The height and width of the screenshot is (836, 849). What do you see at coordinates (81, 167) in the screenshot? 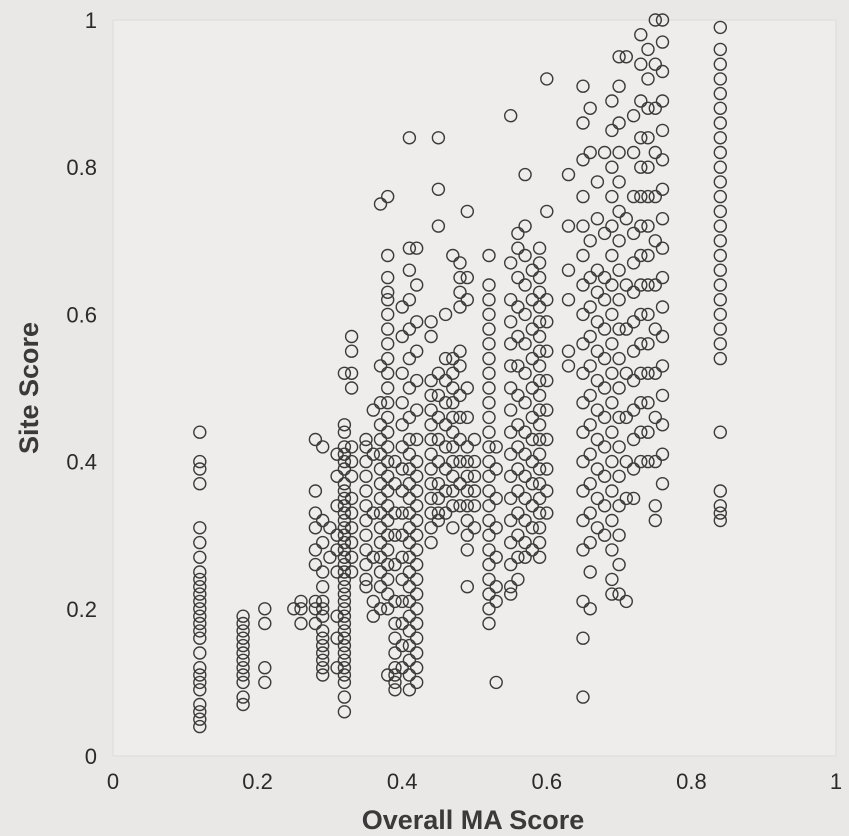
I see `y-tick-label: 0.8` at bounding box center [81, 167].